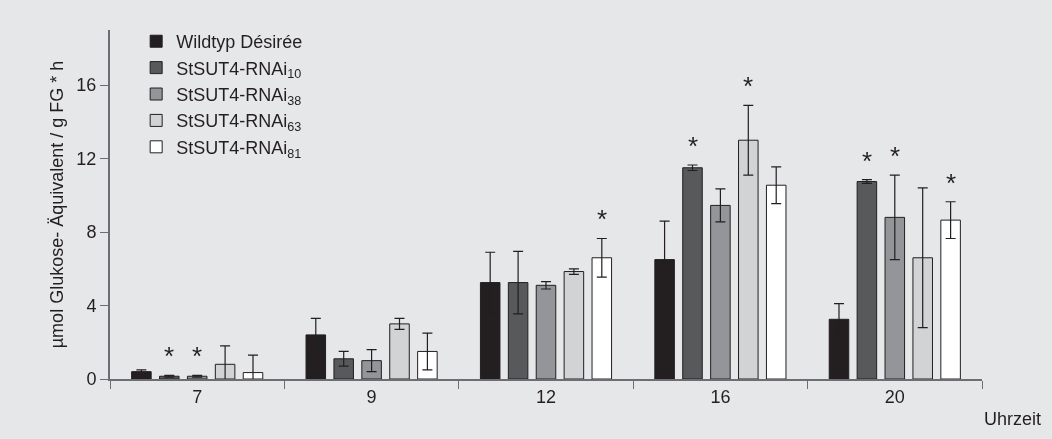 The width and height of the screenshot is (1052, 439). What do you see at coordinates (239, 123) in the screenshot?
I see `legend-label: StSUT4-RNAi$_{63}$` at bounding box center [239, 123].